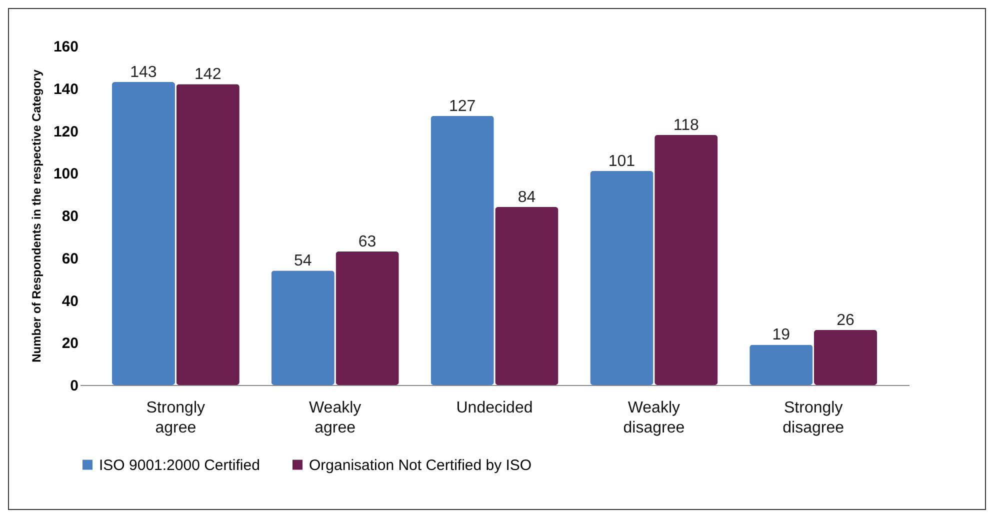 This screenshot has width=996, height=520. I want to click on data-label: 127, so click(462, 106).